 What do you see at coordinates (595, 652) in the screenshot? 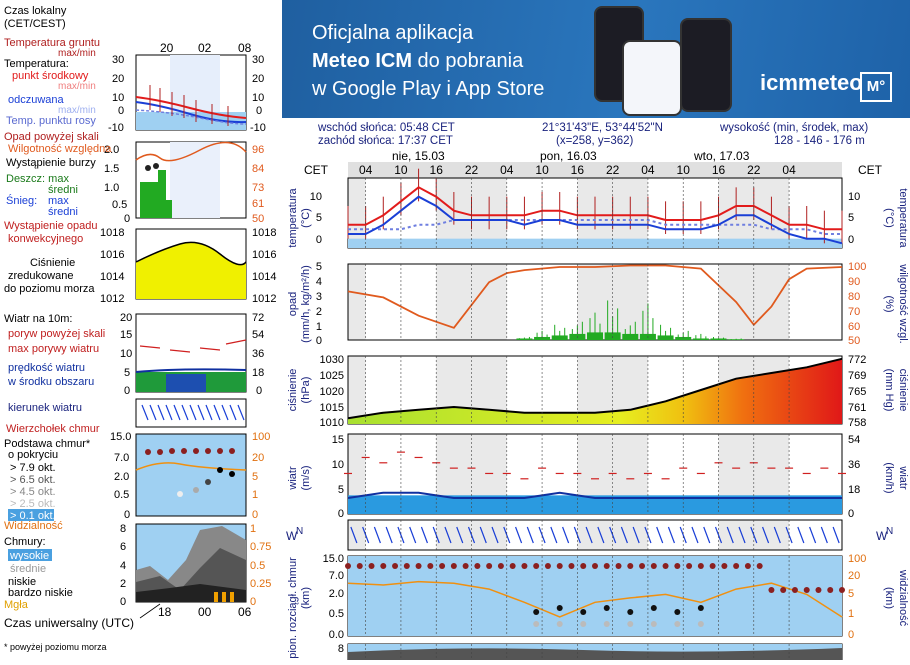
I see `cloud-cover-panel` at bounding box center [595, 652].